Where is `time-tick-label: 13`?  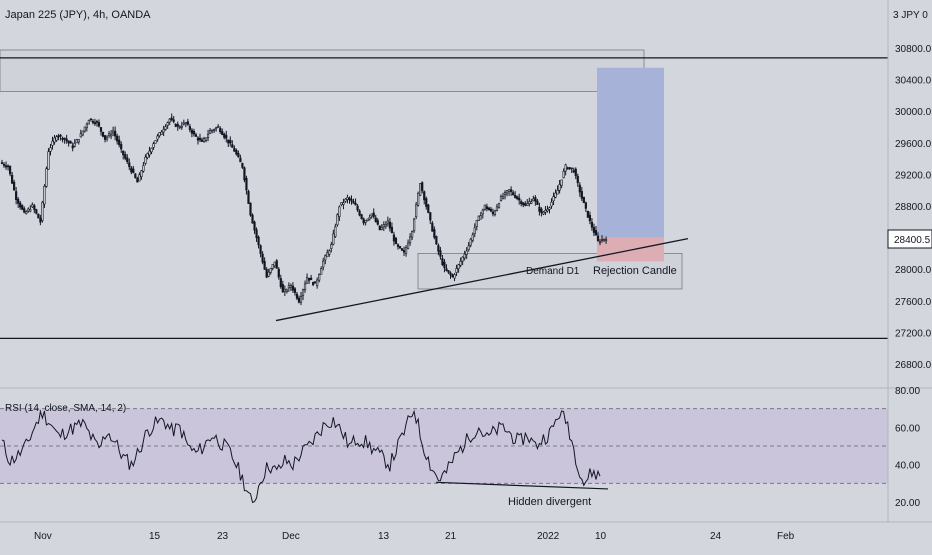 time-tick-label: 13 is located at coordinates (384, 536).